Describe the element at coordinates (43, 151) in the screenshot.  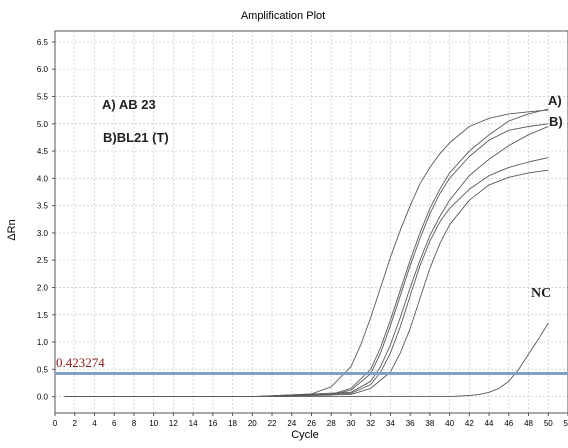
I see `y-tick-label: 4.5` at that location.